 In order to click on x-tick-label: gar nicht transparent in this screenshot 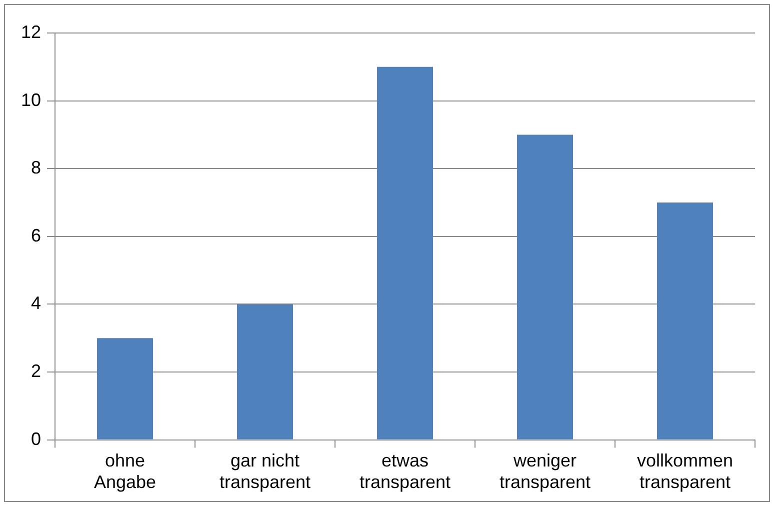, I will do `click(265, 471)`.